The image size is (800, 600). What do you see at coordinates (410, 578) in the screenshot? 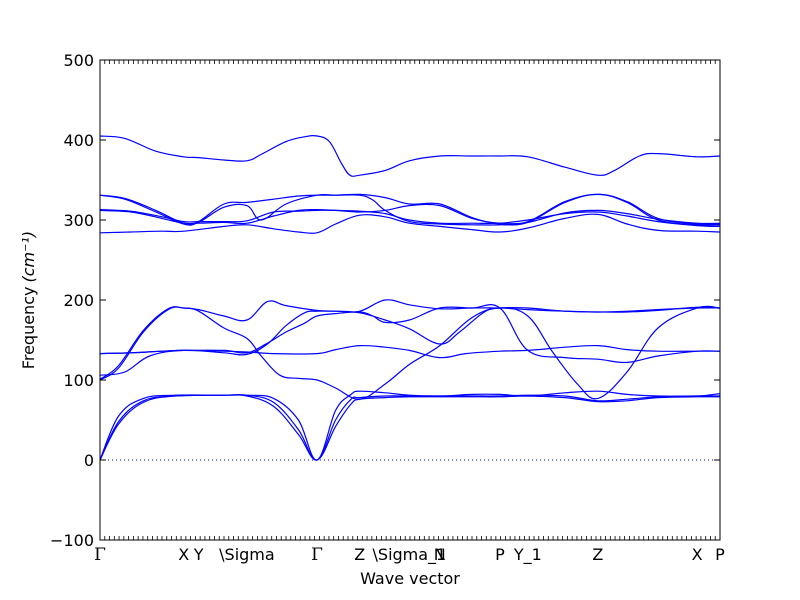
I see `x-axis-label: Wave vector` at bounding box center [410, 578].